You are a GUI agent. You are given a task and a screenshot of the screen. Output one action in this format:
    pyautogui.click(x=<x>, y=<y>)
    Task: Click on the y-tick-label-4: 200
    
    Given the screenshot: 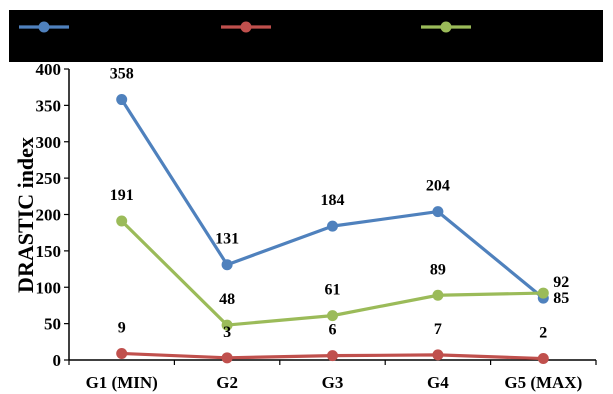 What is the action you would take?
    pyautogui.click(x=49, y=215)
    